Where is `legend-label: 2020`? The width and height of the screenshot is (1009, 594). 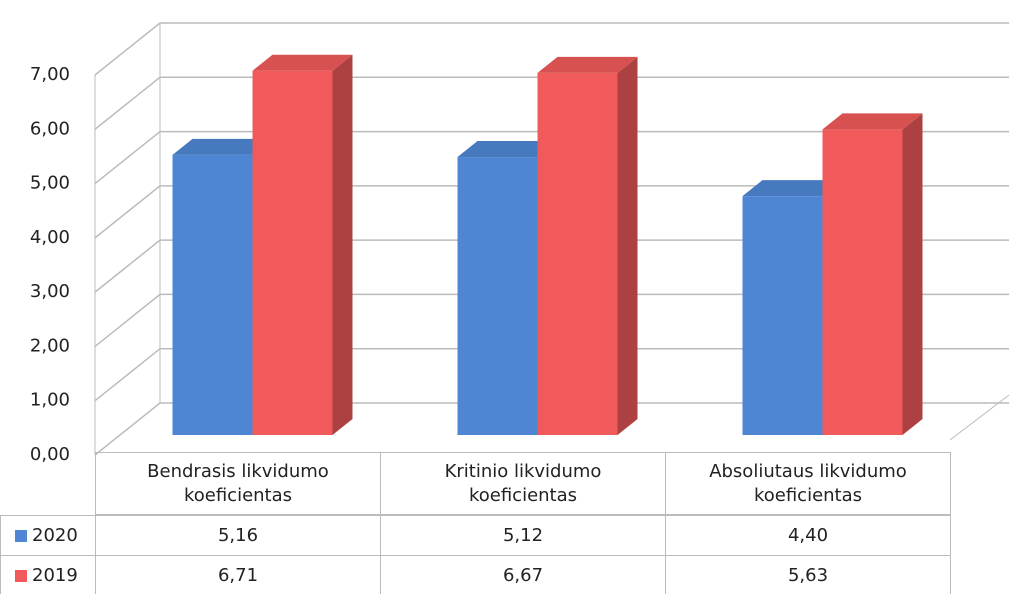 legend-label: 2020 is located at coordinates (55, 535).